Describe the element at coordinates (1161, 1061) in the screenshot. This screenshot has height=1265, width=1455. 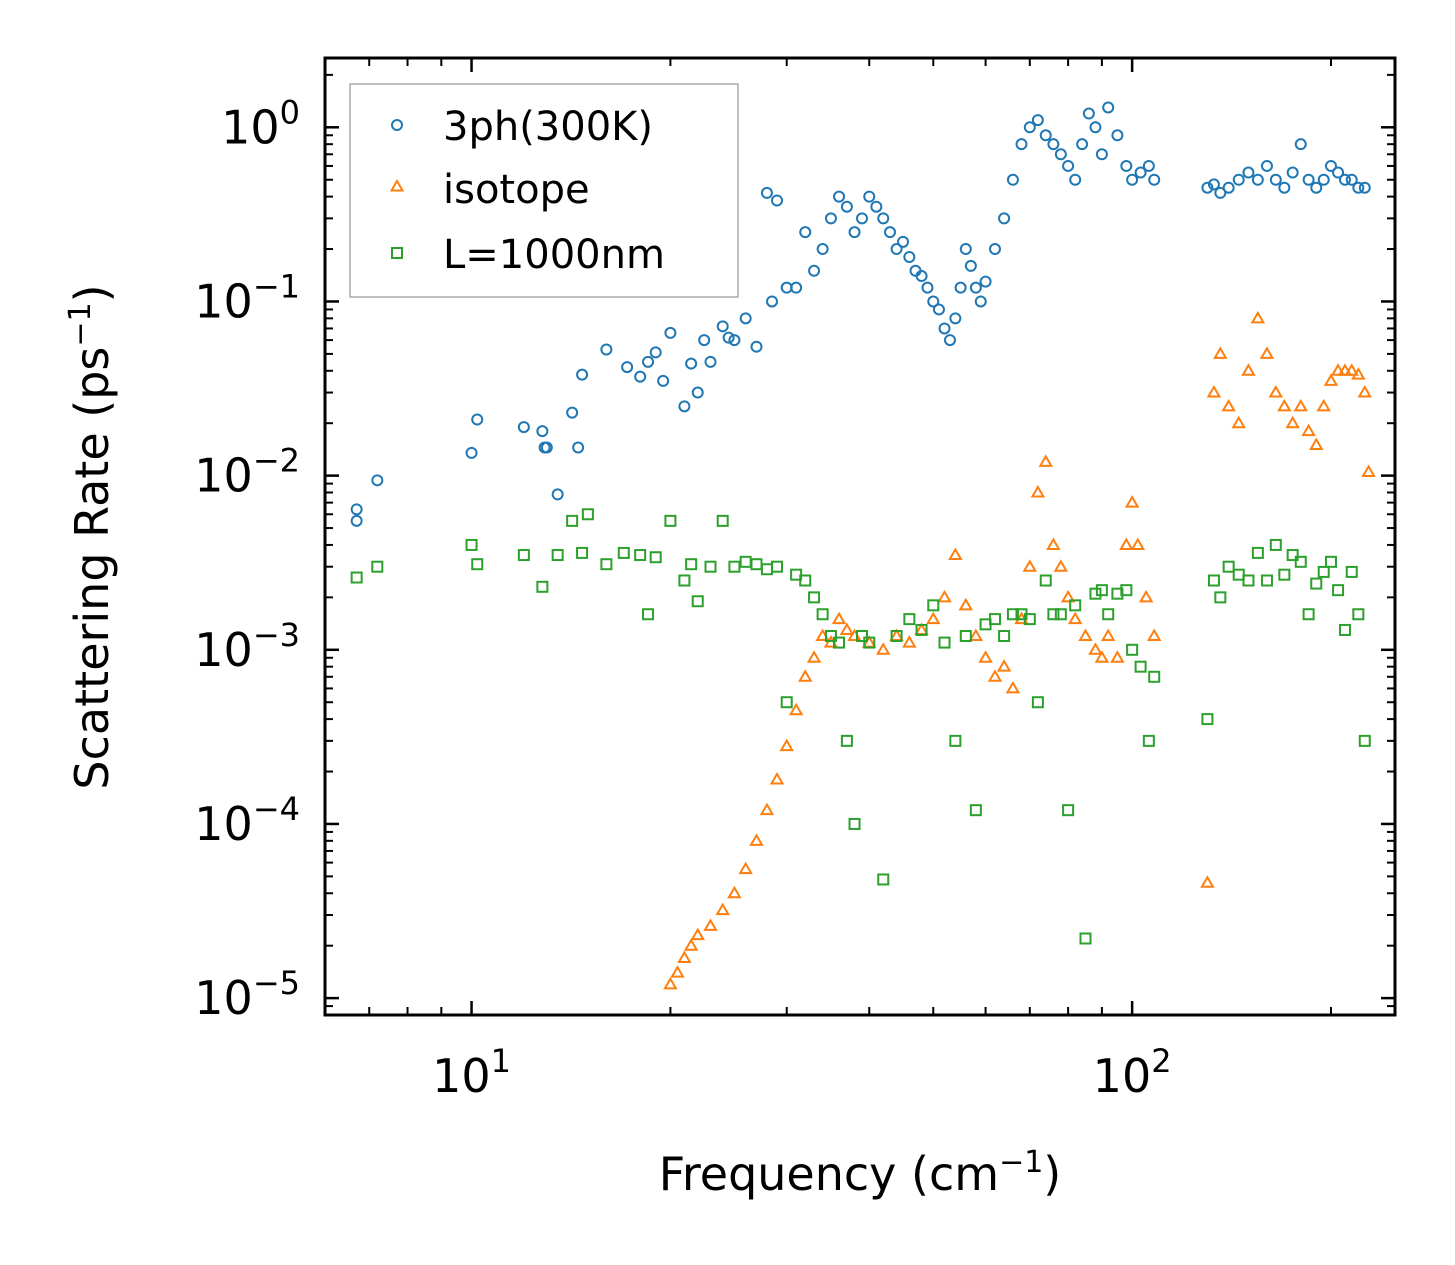
I see `x-tick-label-exp: 2` at that location.